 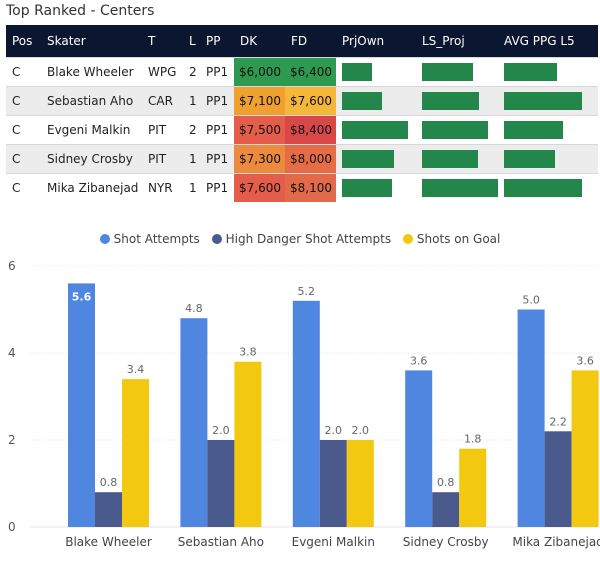 I want to click on cell-dk-salary: $7,600, so click(x=259, y=187).